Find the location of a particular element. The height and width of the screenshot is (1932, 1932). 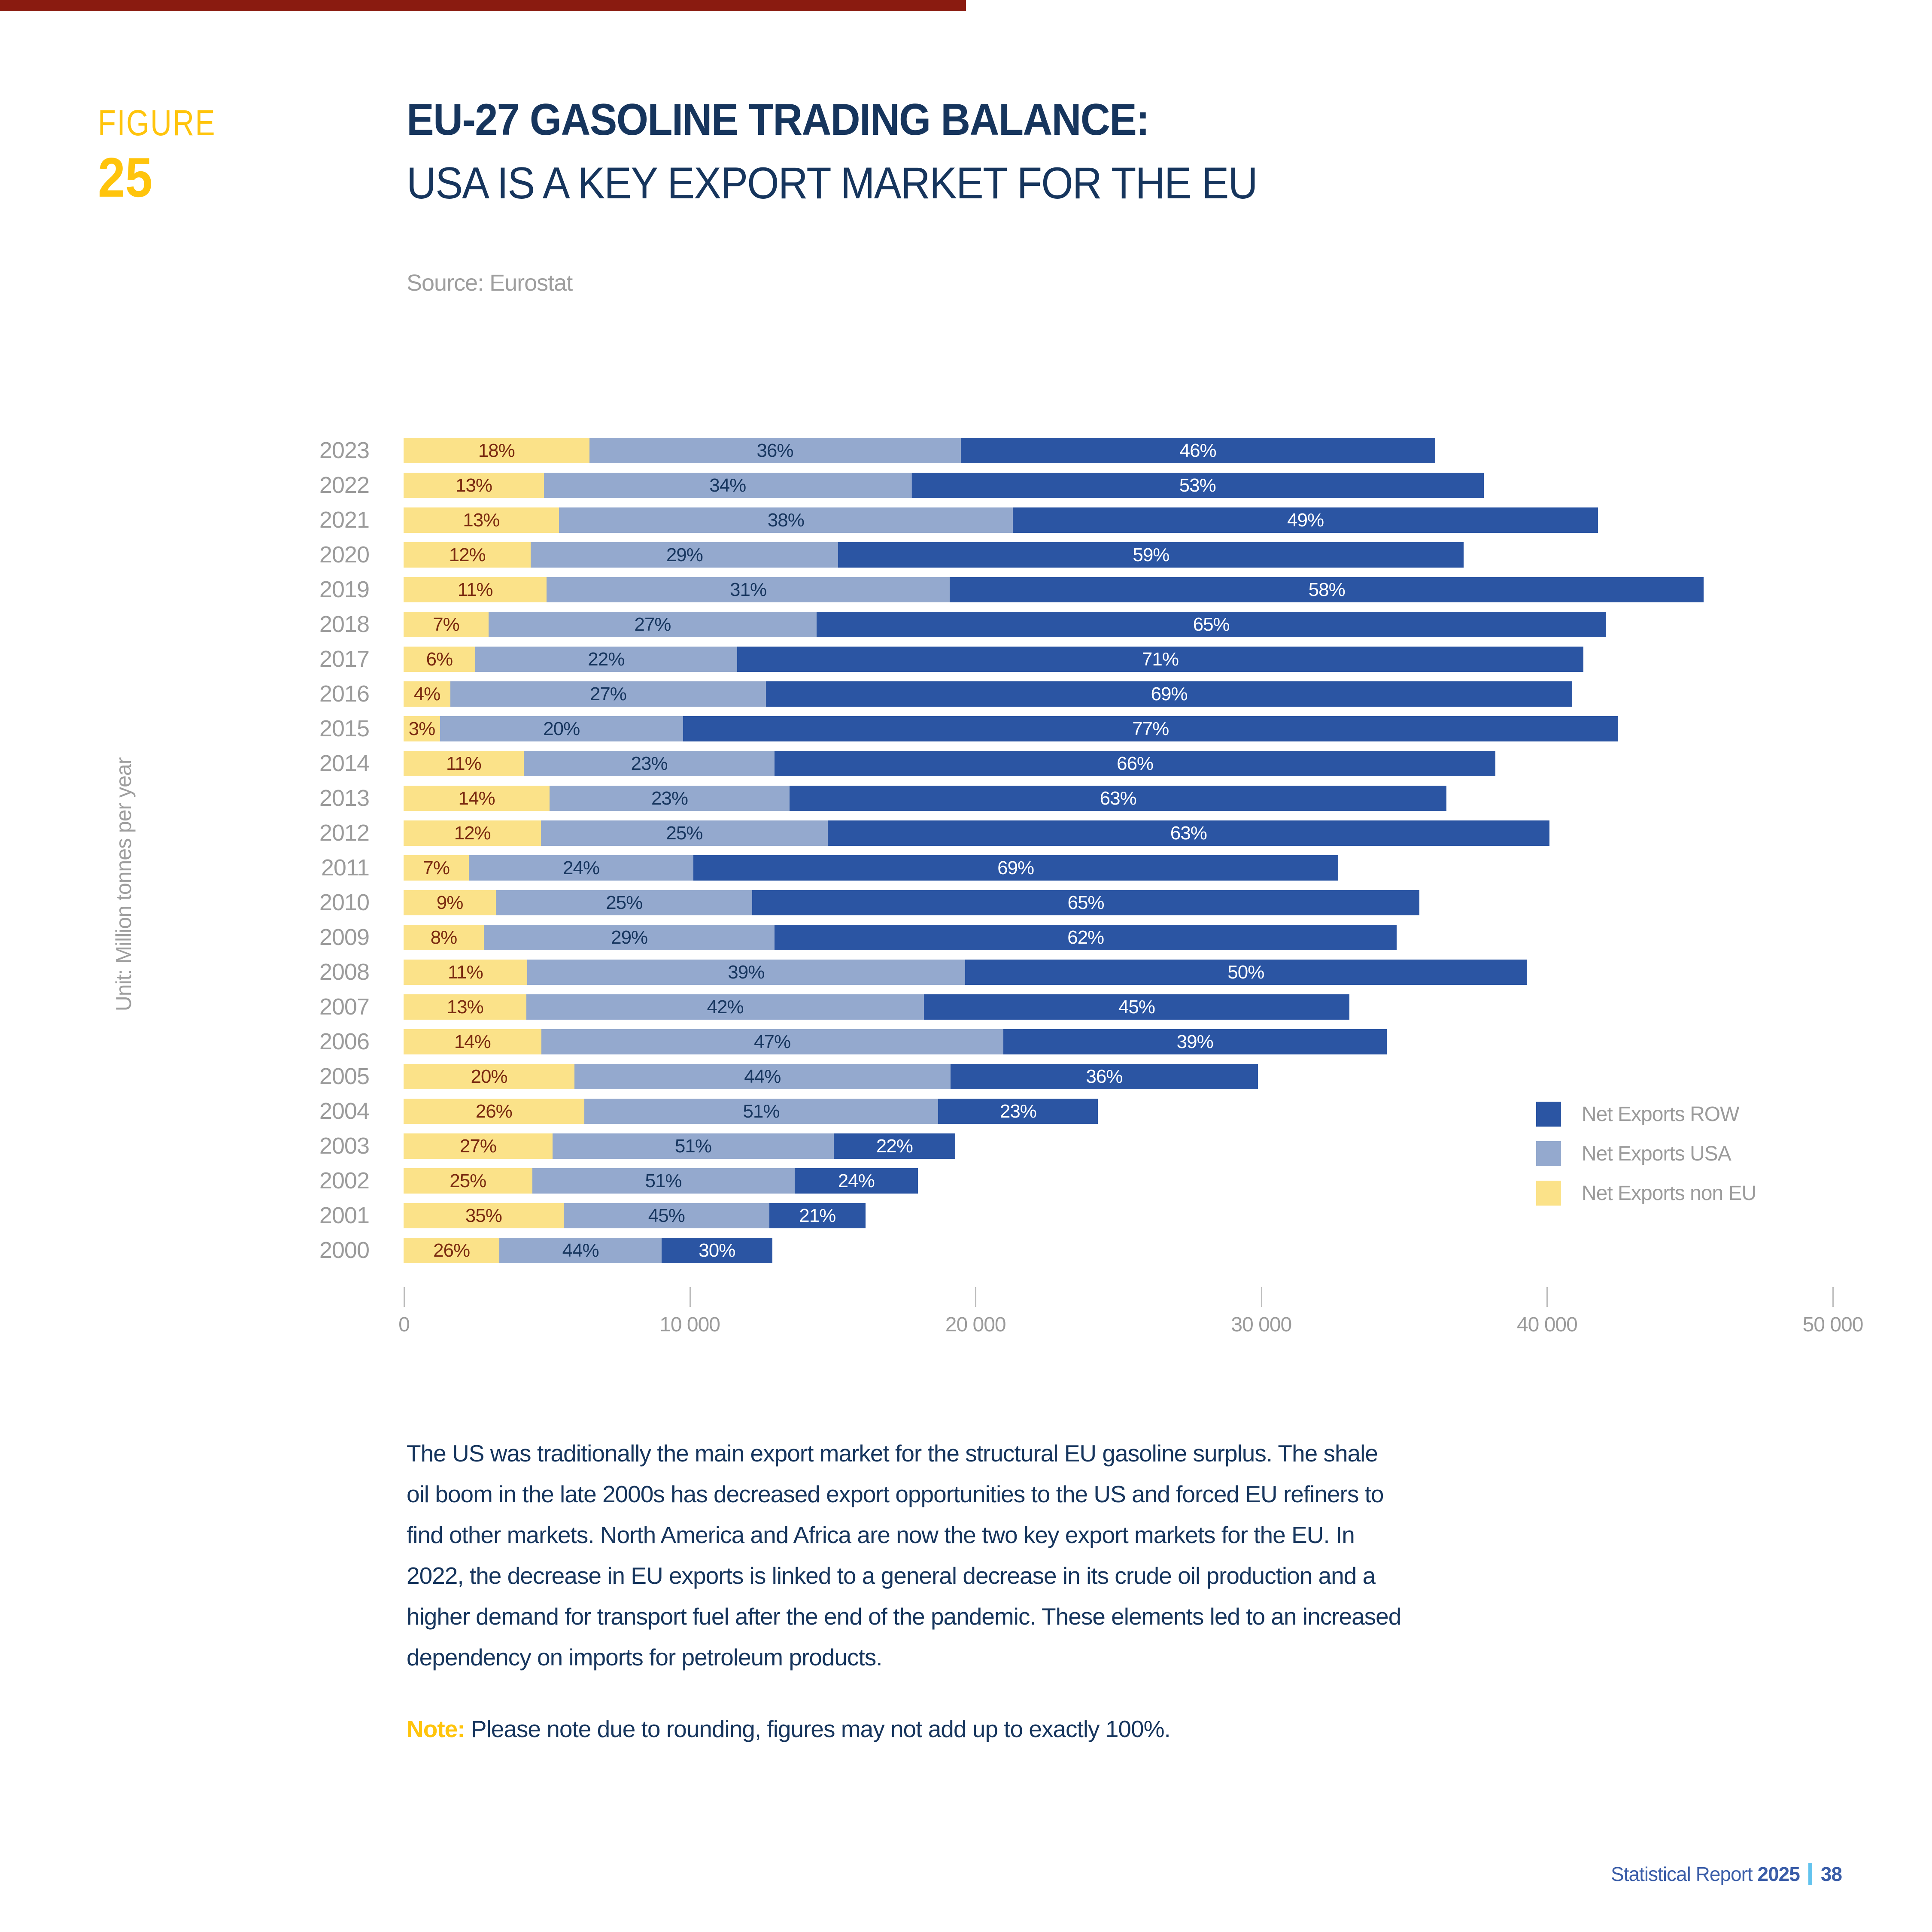

bar-segment-2023-net-exports-row: 46% is located at coordinates (1197, 450).